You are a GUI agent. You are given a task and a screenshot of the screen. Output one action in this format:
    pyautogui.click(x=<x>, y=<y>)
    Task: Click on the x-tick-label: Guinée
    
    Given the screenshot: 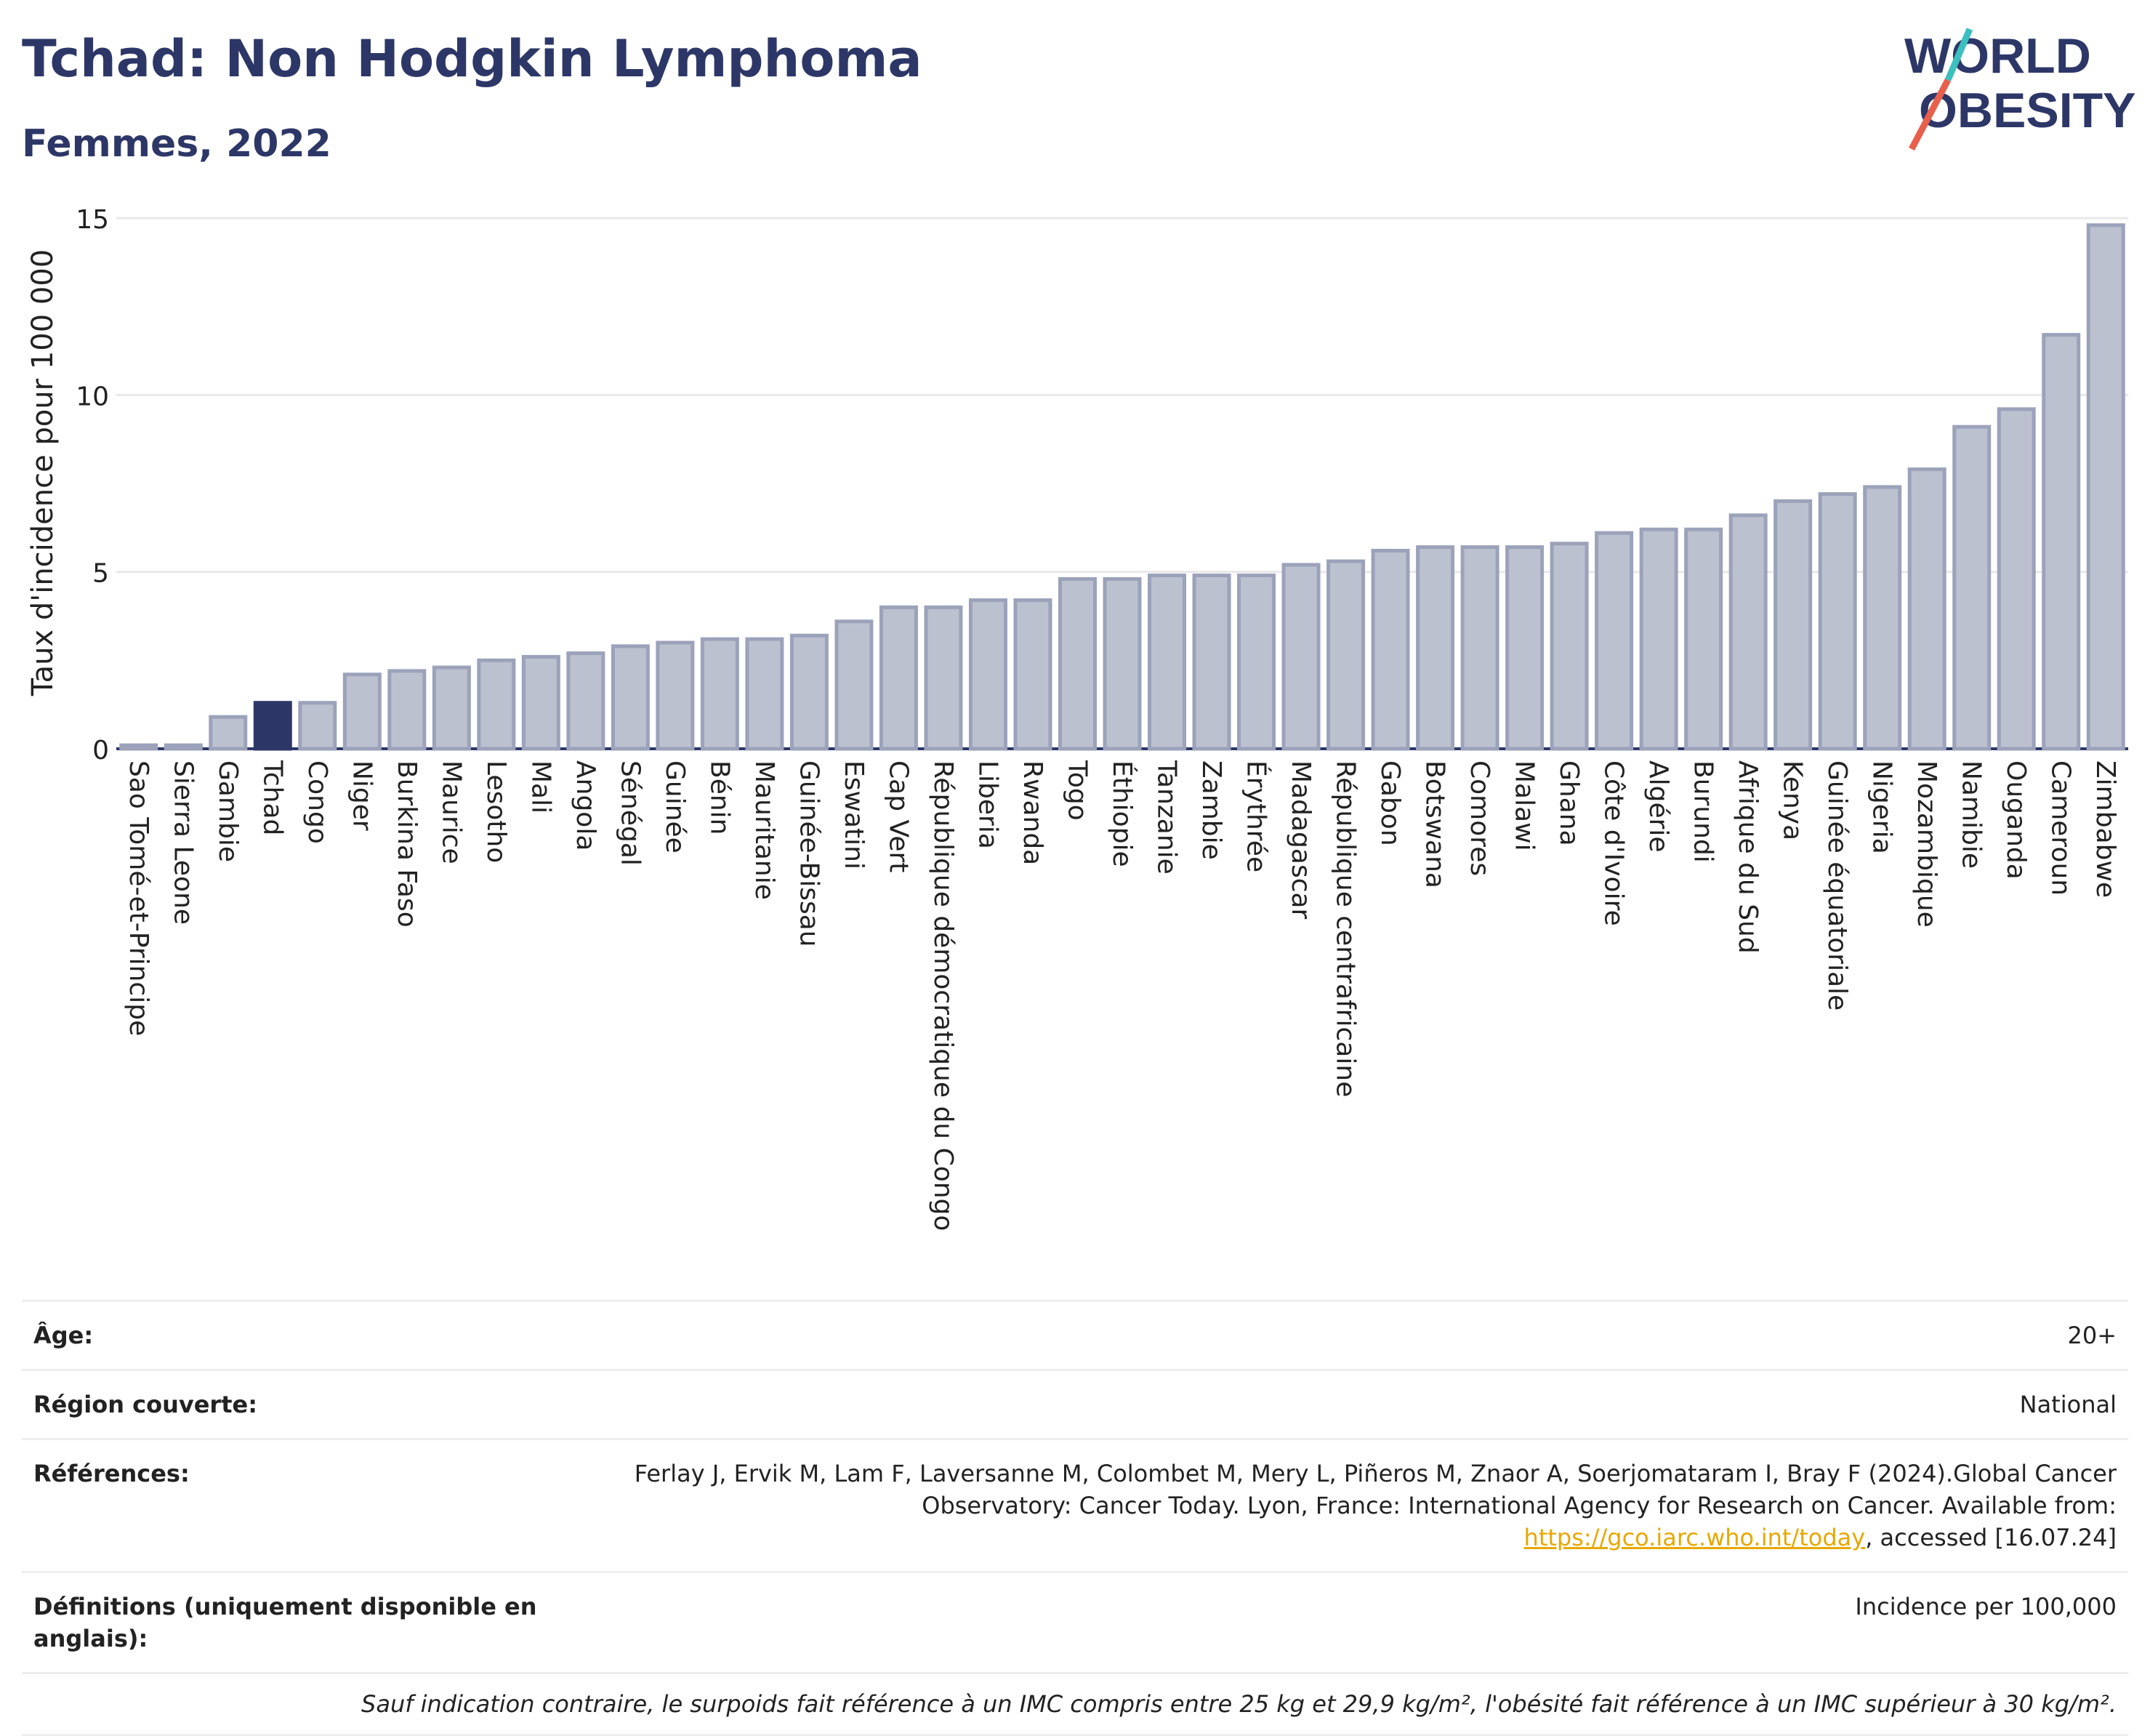 What is the action you would take?
    pyautogui.click(x=675, y=806)
    